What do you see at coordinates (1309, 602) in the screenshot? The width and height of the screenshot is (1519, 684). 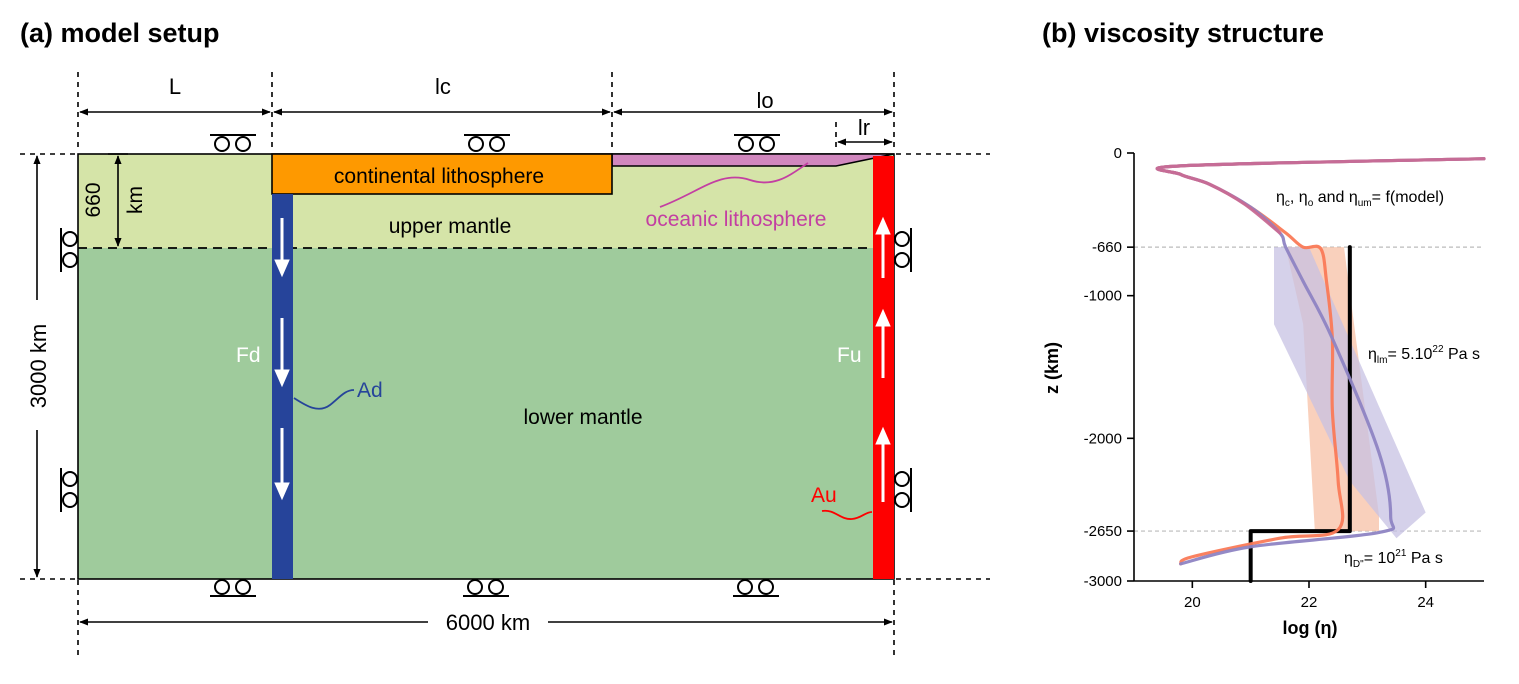 I see `x-tick-label: 22` at bounding box center [1309, 602].